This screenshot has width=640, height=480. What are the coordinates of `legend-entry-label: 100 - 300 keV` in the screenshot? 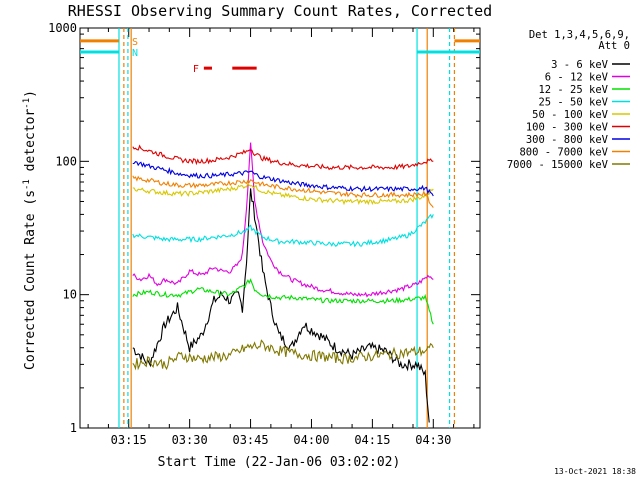 It's located at (567, 128).